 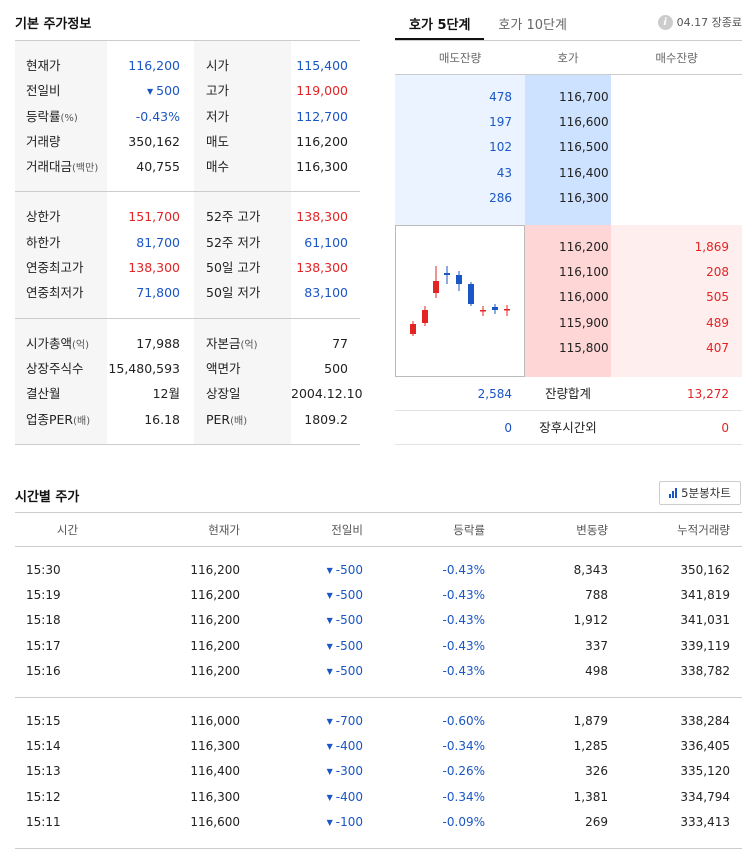 I want to click on bid-price: 116,000, so click(x=584, y=297).